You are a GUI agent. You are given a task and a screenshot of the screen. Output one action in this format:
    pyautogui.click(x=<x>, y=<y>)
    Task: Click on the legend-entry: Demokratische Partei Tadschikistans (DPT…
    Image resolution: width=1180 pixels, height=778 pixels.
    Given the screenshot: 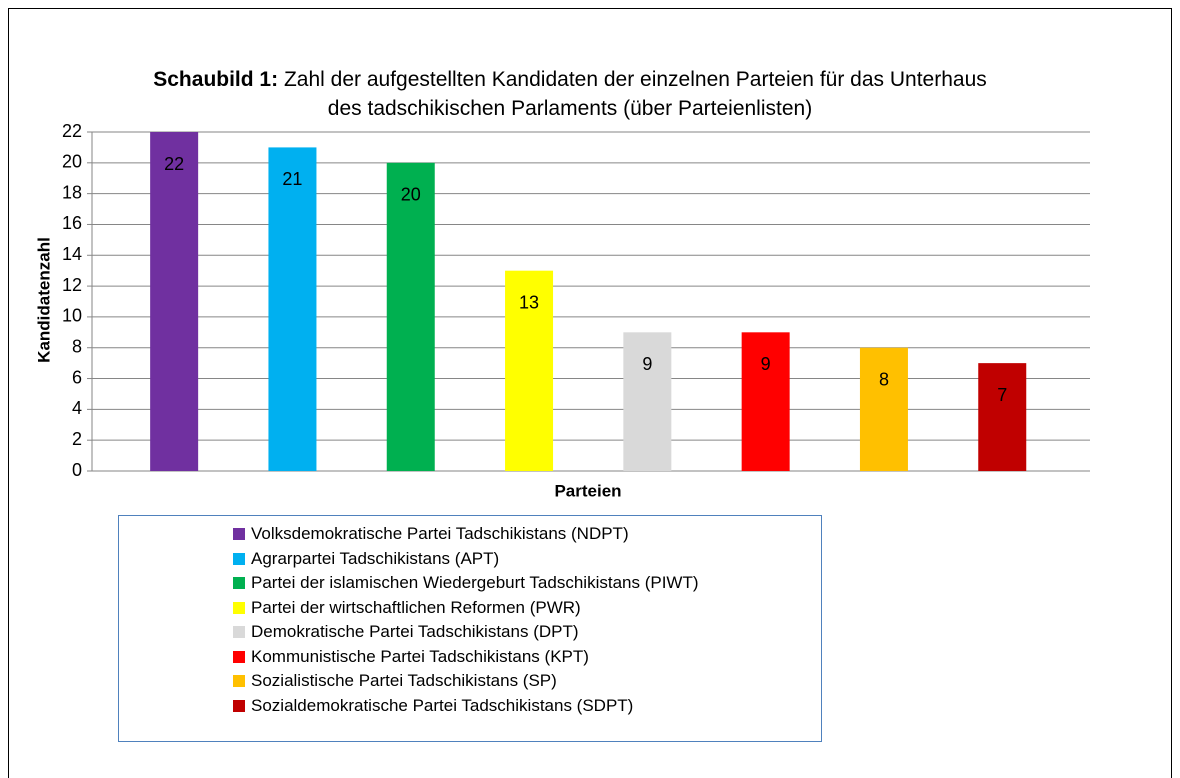 What is the action you would take?
    pyautogui.click(x=470, y=632)
    